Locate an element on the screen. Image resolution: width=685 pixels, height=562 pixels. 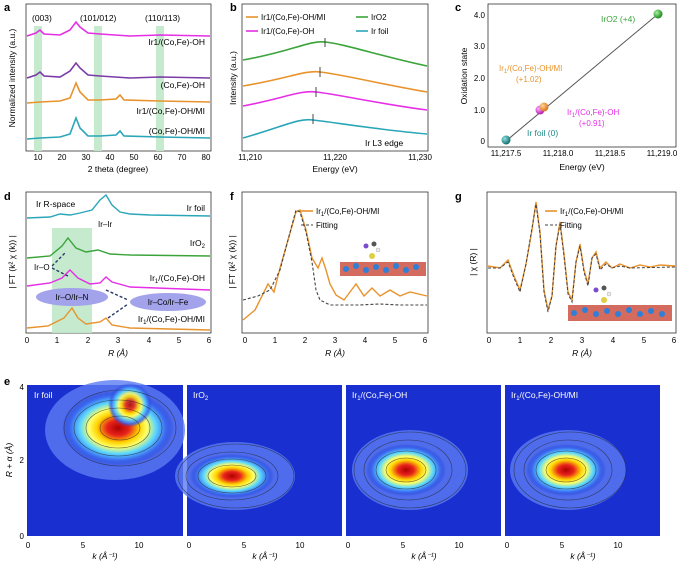
tick-label: 11,218.0 is located at coordinates (558, 153).